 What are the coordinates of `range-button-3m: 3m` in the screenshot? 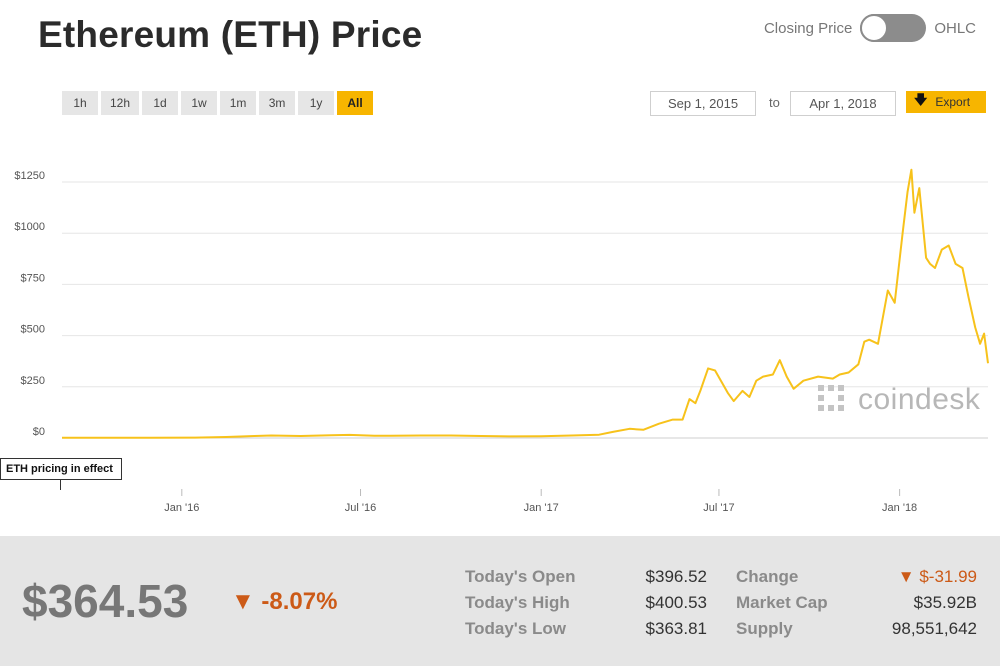 It's located at (277, 103).